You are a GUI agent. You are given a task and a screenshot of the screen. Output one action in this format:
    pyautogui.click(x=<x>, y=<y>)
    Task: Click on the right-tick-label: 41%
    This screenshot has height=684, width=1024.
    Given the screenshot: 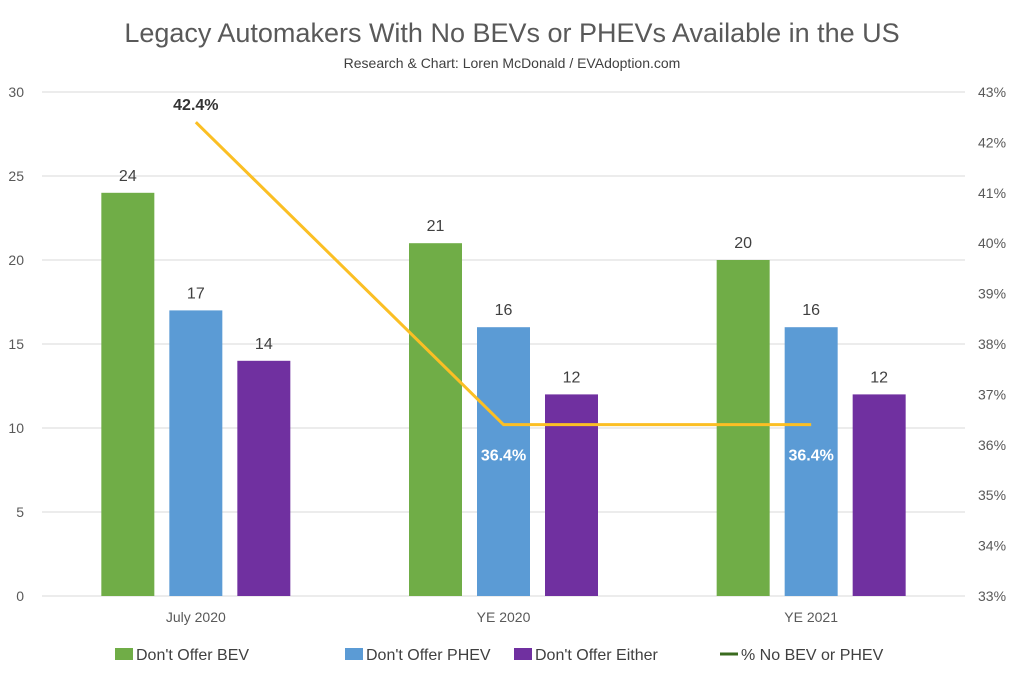 What is the action you would take?
    pyautogui.click(x=992, y=193)
    